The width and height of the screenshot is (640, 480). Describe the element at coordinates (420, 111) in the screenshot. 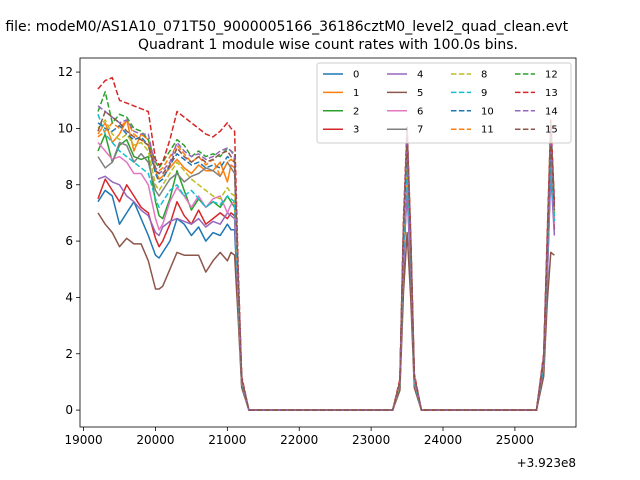

I see `legend-label-6: 6` at that location.